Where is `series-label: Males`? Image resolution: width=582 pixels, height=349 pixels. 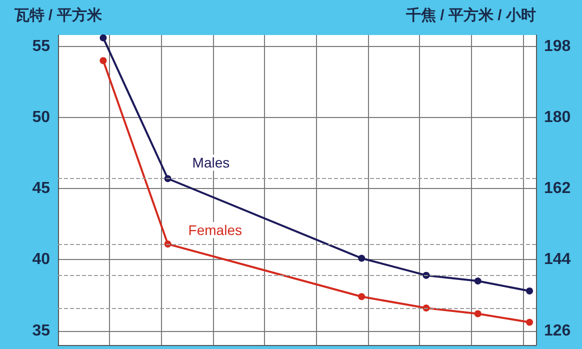
series-label: Males is located at coordinates (211, 162).